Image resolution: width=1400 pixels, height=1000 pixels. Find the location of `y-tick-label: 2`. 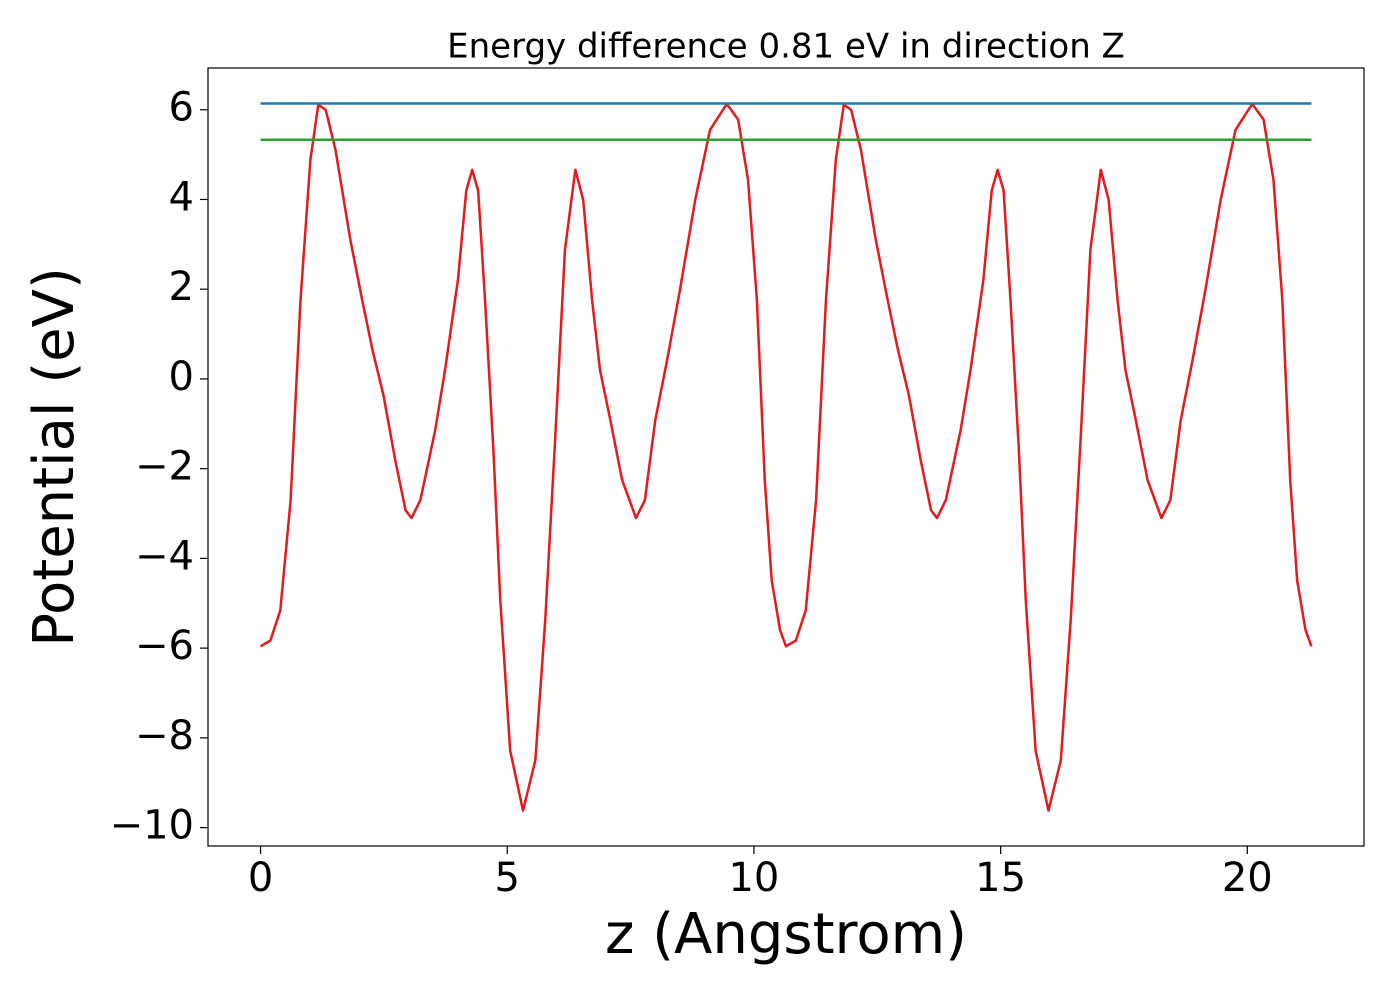

y-tick-label: 2 is located at coordinates (181, 287).